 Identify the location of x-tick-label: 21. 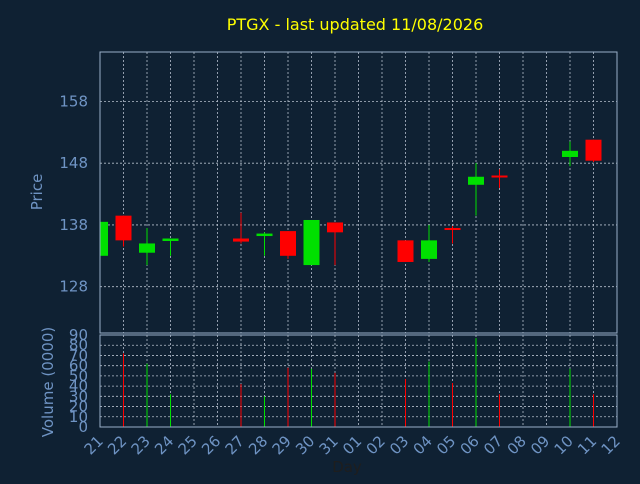
(94, 445).